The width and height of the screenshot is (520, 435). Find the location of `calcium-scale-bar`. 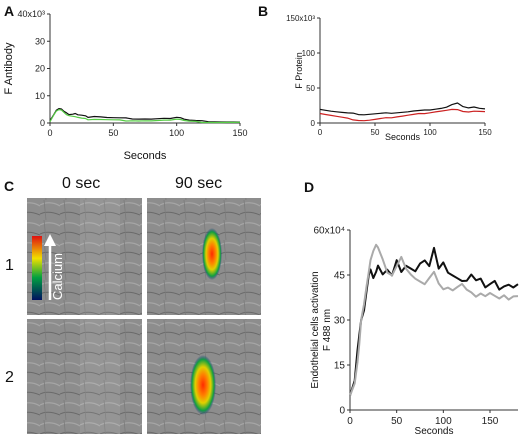

calcium-scale-bar is located at coordinates (37, 268).